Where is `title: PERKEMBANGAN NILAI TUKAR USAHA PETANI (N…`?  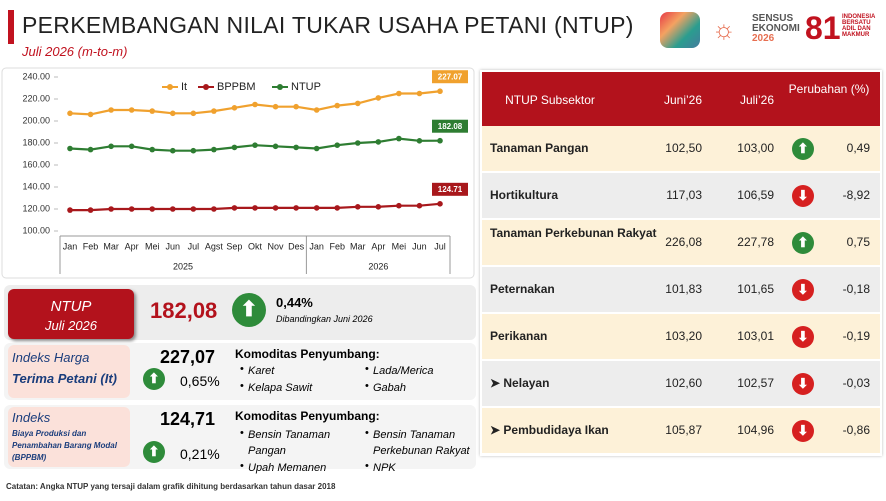 title: PERKEMBANGAN NILAI TUKAR USAHA PETANI (N… is located at coordinates (328, 25).